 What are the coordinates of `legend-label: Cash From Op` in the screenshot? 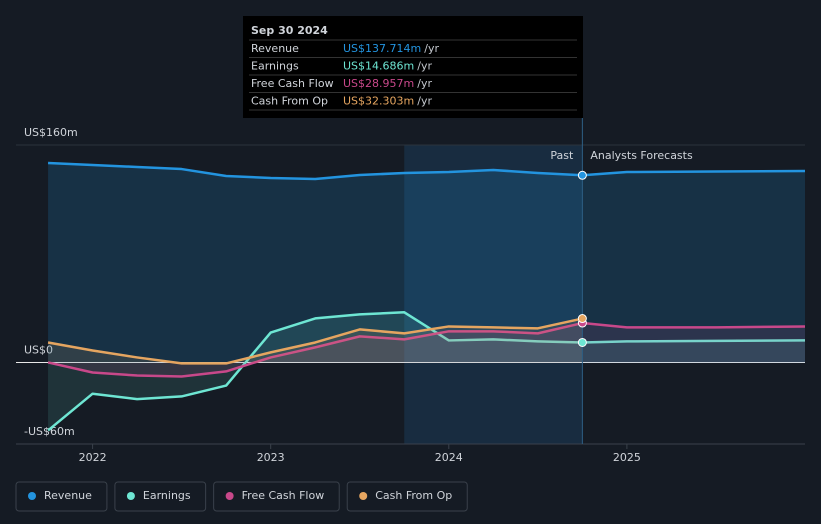 It's located at (413, 495).